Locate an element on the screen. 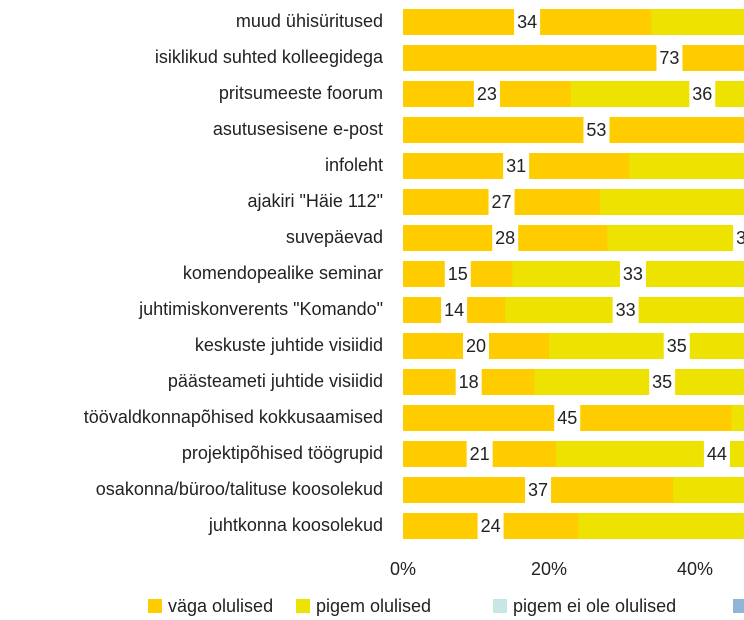 This screenshot has height=620, width=744. value-label: 44 is located at coordinates (717, 454).